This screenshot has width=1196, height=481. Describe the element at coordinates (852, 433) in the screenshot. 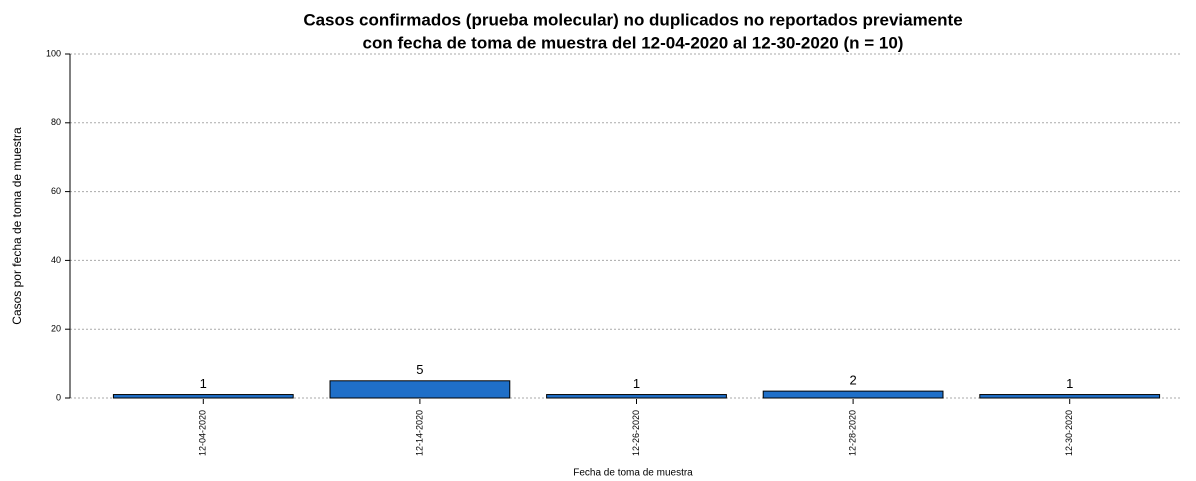

I see `x-tick-label: 12-28-2020` at that location.